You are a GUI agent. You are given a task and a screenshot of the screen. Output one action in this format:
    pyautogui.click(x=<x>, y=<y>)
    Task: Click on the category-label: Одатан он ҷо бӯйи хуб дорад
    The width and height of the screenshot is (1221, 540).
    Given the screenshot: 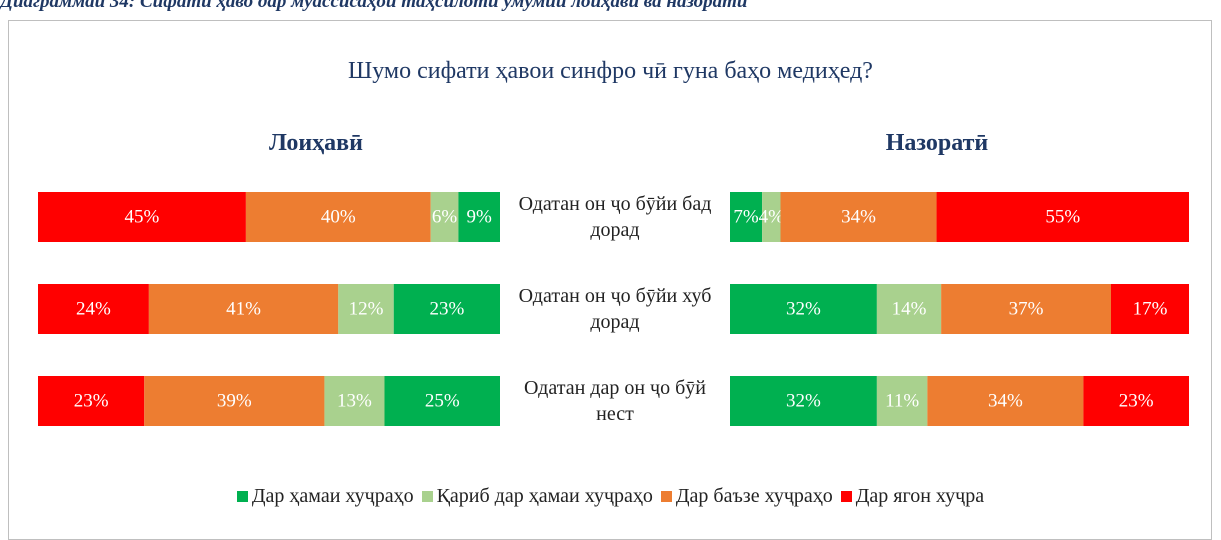 What is the action you would take?
    pyautogui.click(x=615, y=309)
    